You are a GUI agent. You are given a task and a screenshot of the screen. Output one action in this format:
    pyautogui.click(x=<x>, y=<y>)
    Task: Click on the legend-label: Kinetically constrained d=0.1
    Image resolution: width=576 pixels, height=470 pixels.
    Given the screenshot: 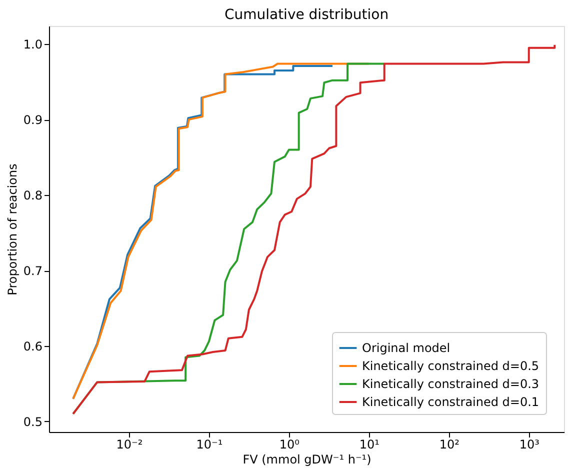 What is the action you would take?
    pyautogui.click(x=451, y=402)
    